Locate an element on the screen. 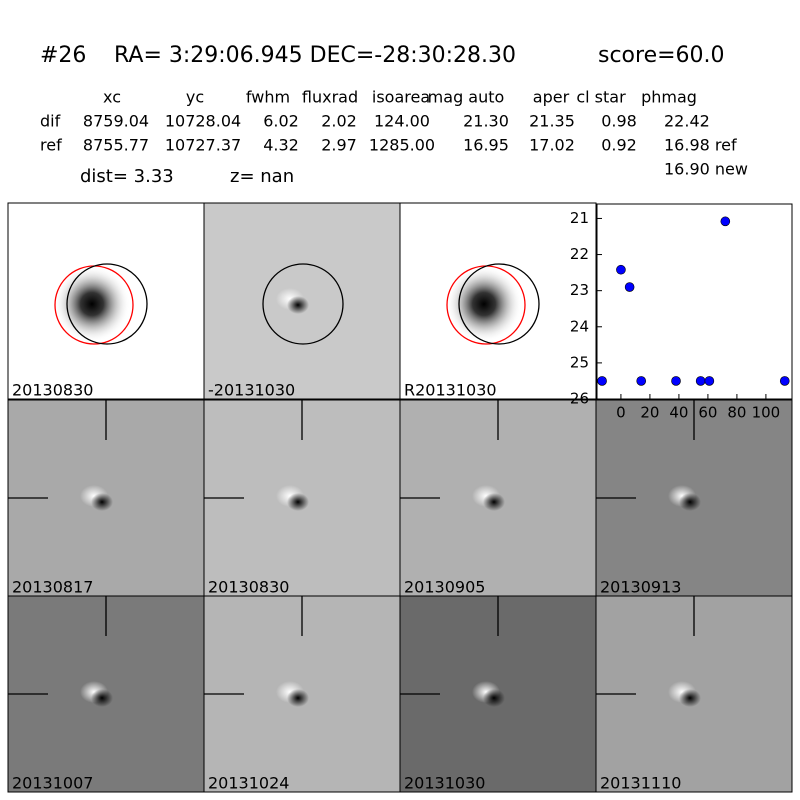 This screenshot has height=800, width=800. column-header: mag auto is located at coordinates (466, 97).